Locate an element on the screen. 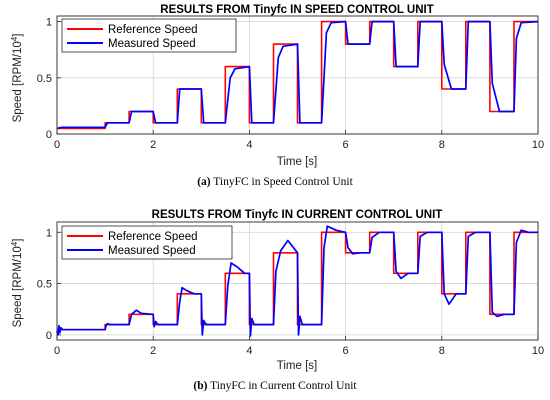 The height and width of the screenshot is (400, 550). caption-b: (b) TinyFC in Current Control Unit is located at coordinates (275, 386).